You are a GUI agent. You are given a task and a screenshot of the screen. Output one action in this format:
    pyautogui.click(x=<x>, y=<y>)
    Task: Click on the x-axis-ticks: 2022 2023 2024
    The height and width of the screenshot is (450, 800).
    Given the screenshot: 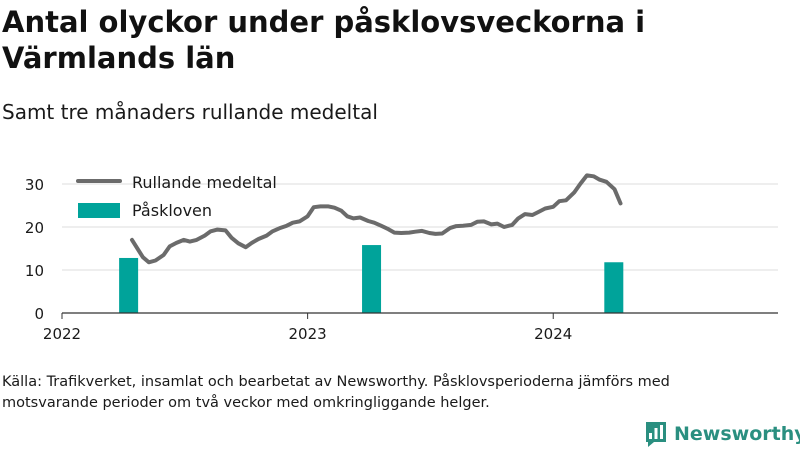 What is the action you would take?
    pyautogui.click(x=307, y=328)
    